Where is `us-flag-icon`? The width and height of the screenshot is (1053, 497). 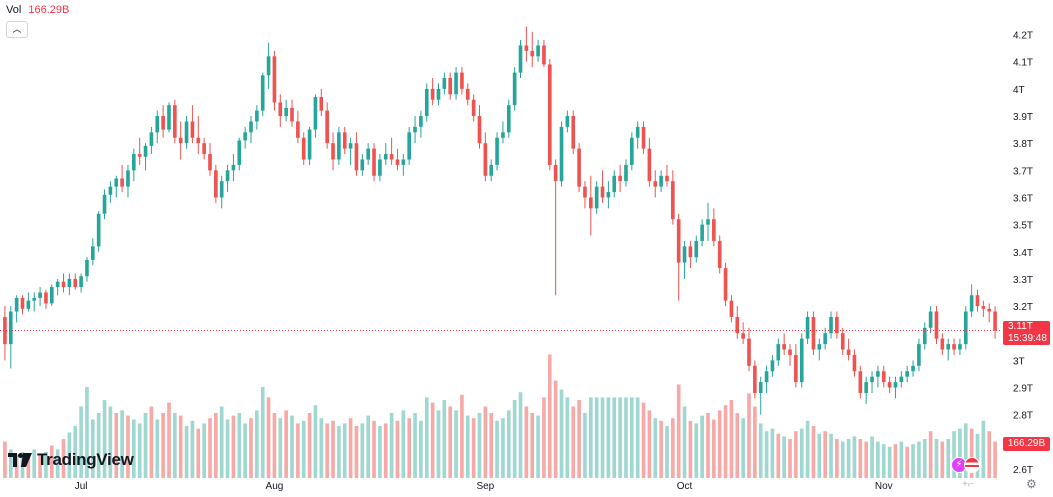
us-flag-icon is located at coordinates (972, 465).